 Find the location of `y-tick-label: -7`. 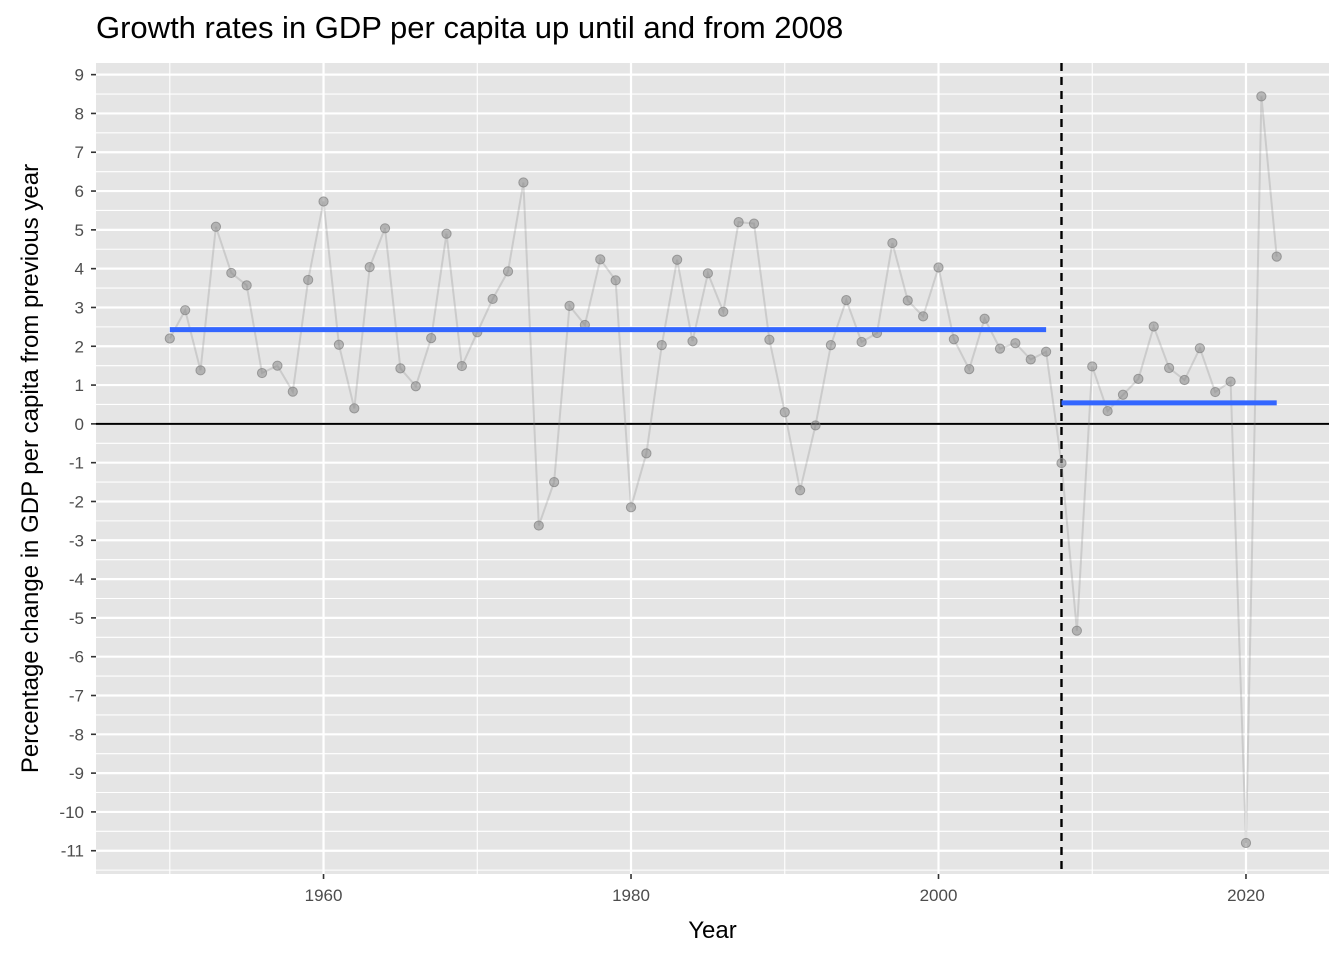

y-tick-label: -7 is located at coordinates (76, 696).